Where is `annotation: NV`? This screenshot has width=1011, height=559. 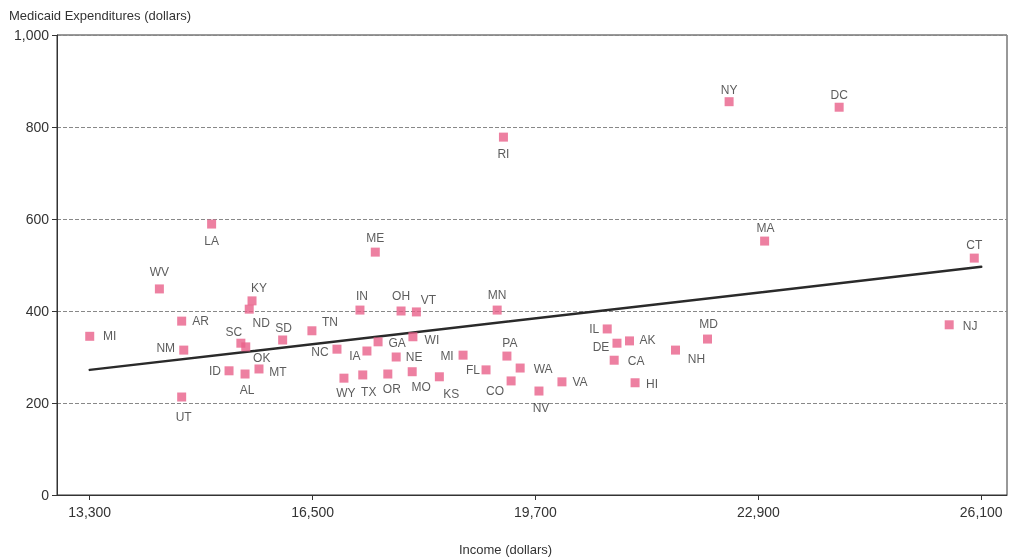 annotation: NV is located at coordinates (541, 408).